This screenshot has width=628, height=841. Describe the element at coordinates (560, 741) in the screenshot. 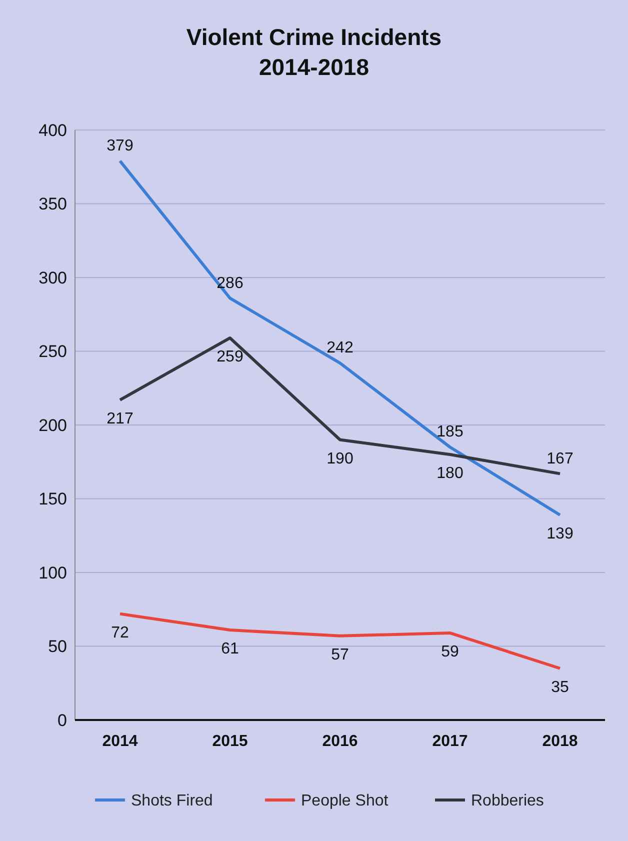

I see `x-tick-label: 2018` at that location.